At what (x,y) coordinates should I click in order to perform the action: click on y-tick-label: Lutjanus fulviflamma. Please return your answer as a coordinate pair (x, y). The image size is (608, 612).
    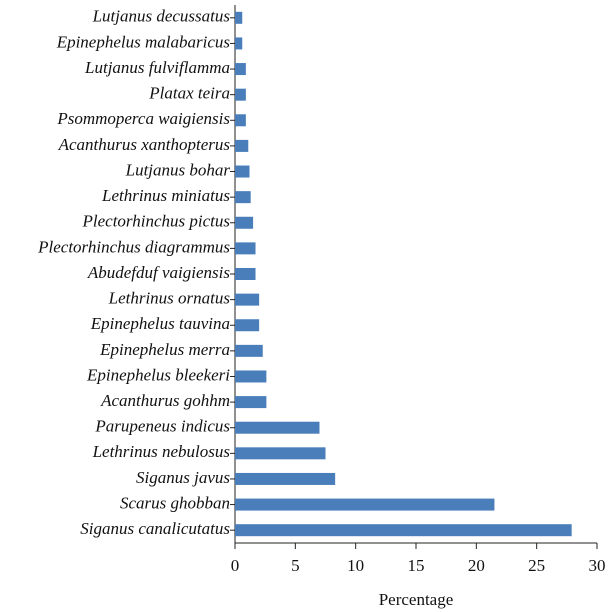
    Looking at the image, I should click on (157, 67).